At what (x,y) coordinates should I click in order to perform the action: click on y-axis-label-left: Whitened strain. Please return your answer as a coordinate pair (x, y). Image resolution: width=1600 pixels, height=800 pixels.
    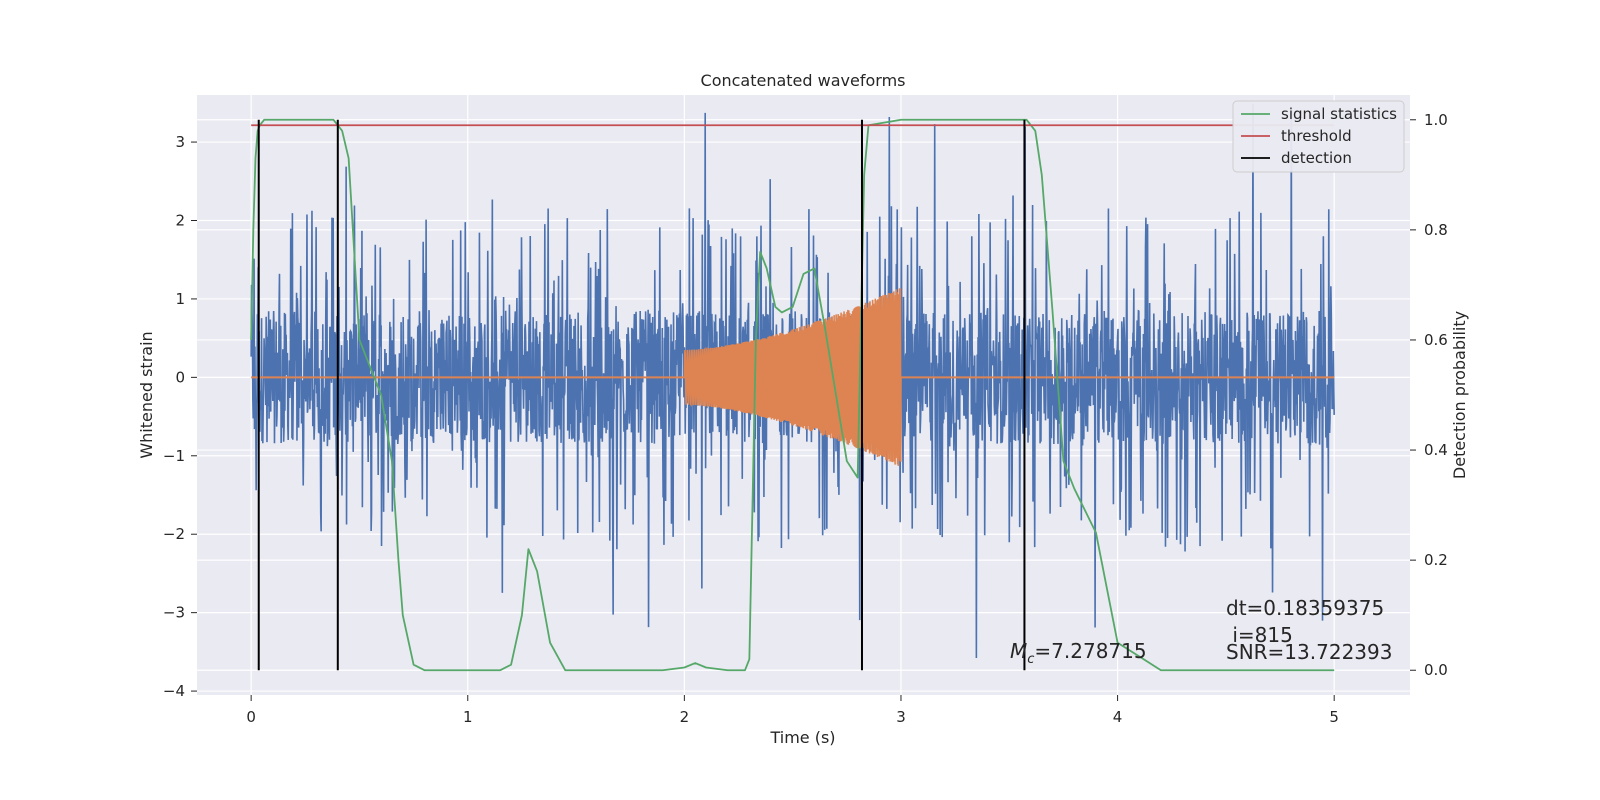
    Looking at the image, I should click on (146, 394).